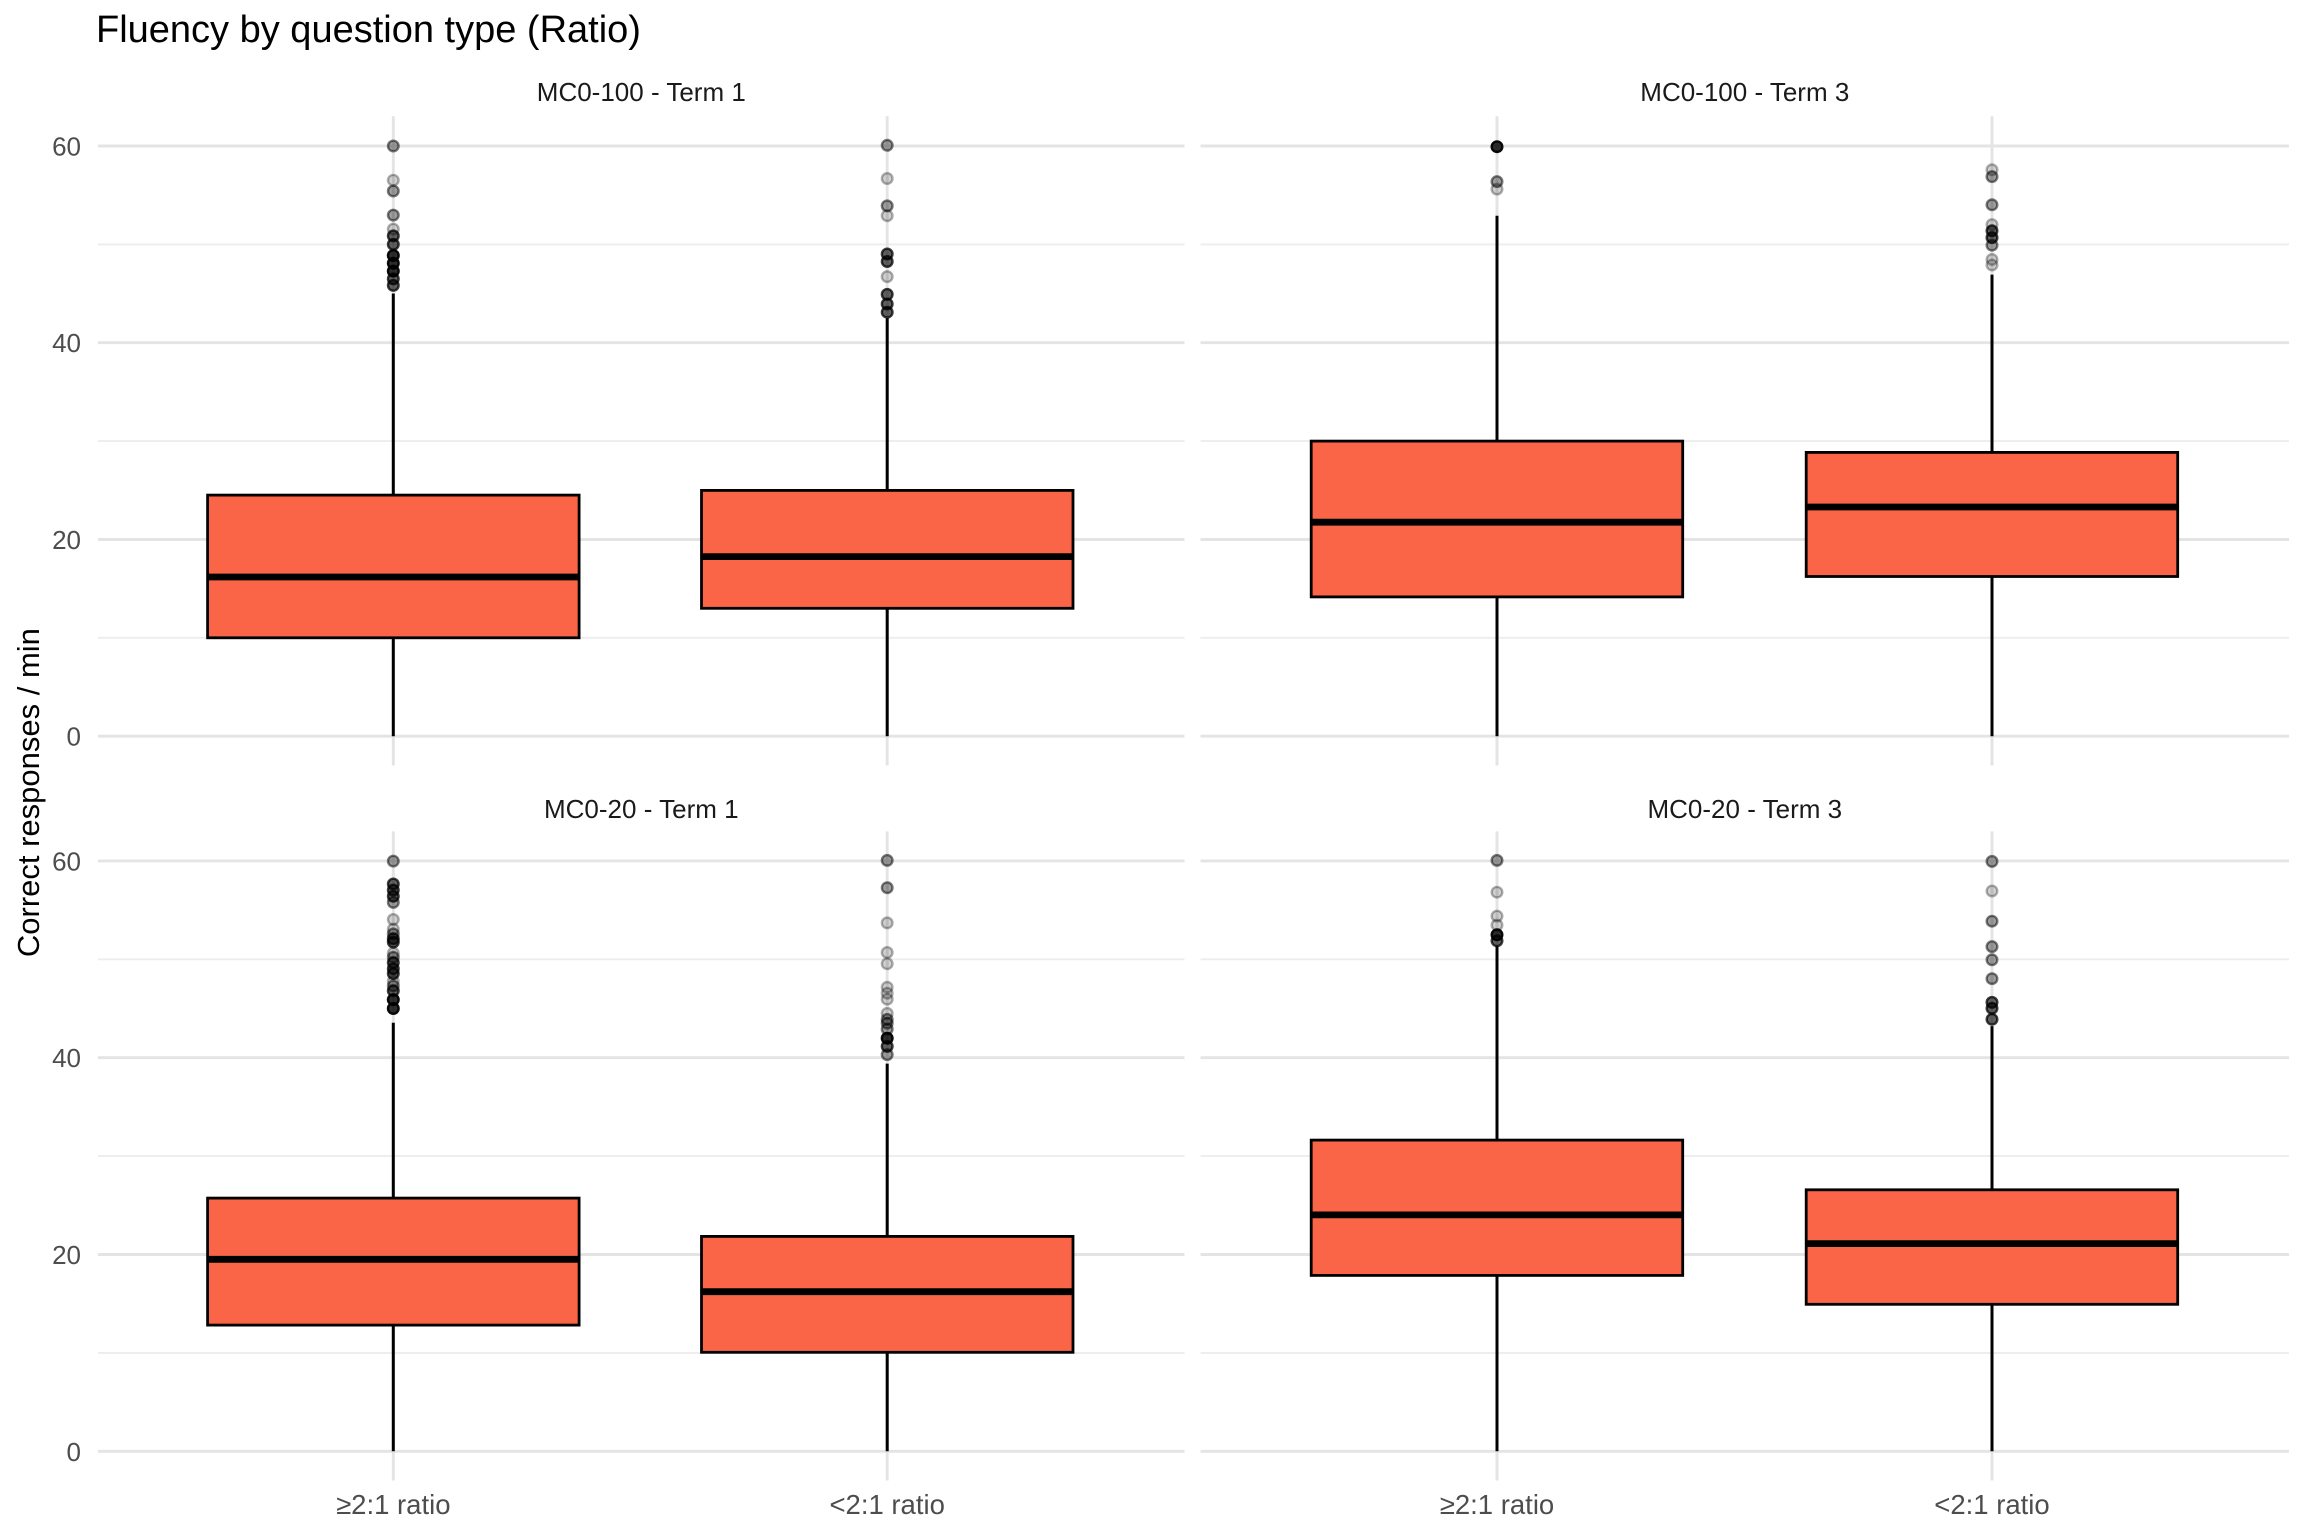 The width and height of the screenshot is (2304, 1536). What do you see at coordinates (368, 30) in the screenshot?
I see `svg-text:Fluency by question type (Rati: Fluency by question type (Ratio)` at bounding box center [368, 30].